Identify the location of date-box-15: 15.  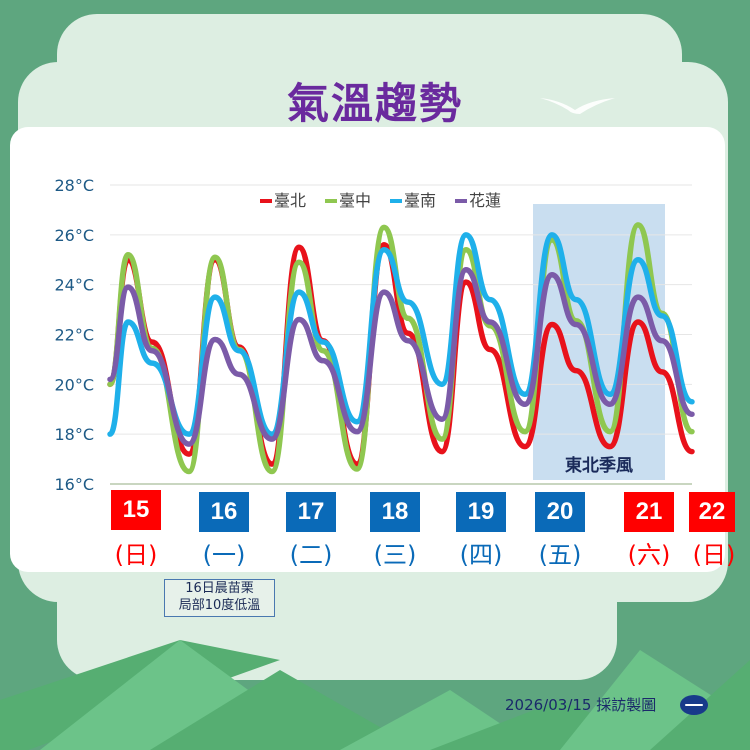
(136, 510).